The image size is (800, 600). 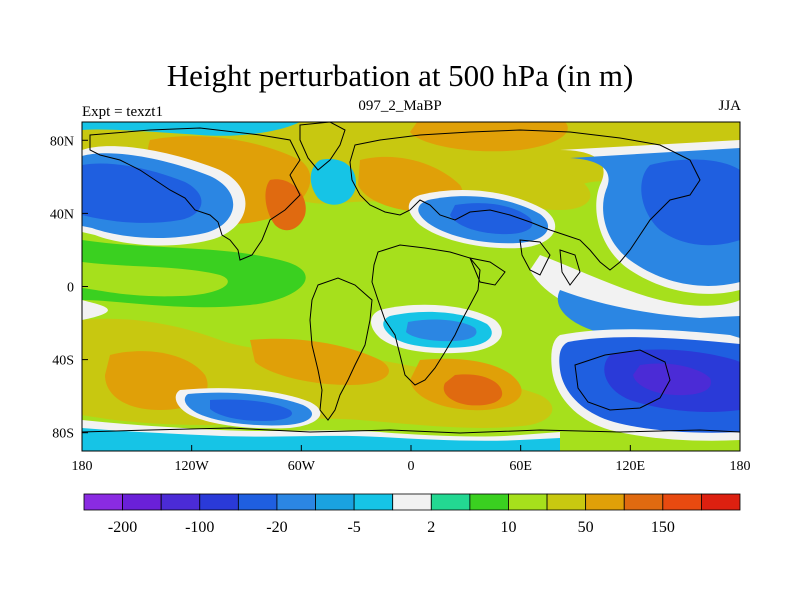 I want to click on colorbar-label: 10, so click(x=508, y=527).